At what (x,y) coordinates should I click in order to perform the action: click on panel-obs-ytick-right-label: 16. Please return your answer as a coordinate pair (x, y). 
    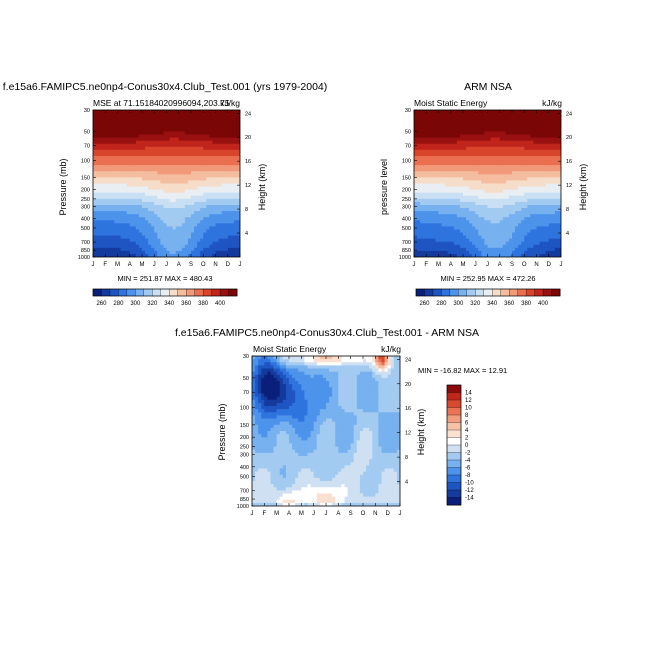
    Looking at the image, I should click on (569, 162).